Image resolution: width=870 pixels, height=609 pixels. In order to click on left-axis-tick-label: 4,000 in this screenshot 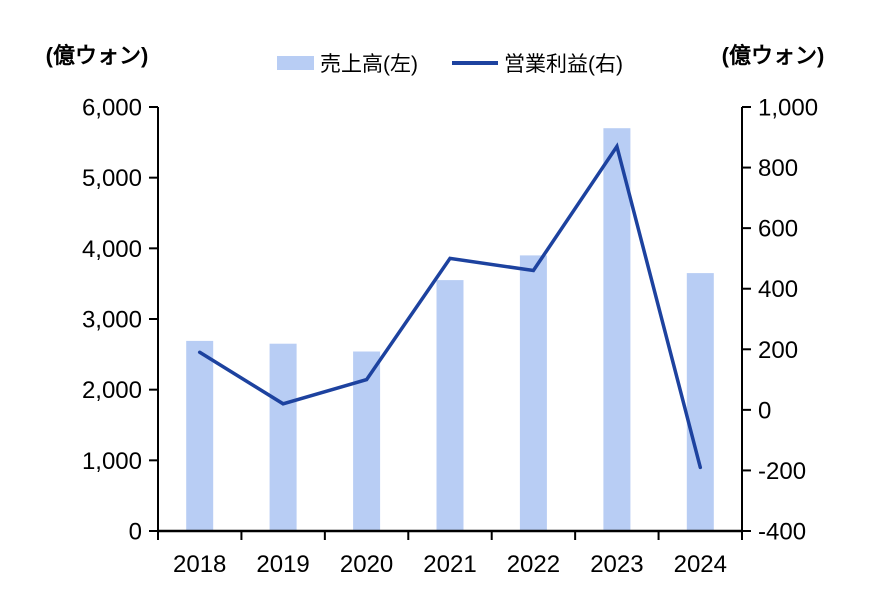, I will do `click(112, 249)`.